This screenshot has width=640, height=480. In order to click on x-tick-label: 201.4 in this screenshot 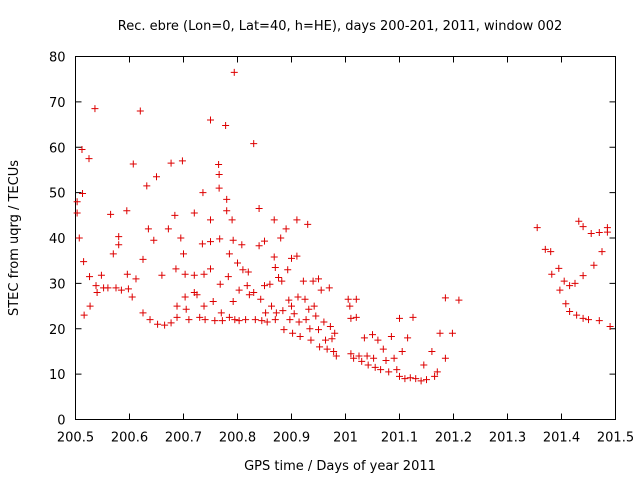, I will do `click(561, 438)`.